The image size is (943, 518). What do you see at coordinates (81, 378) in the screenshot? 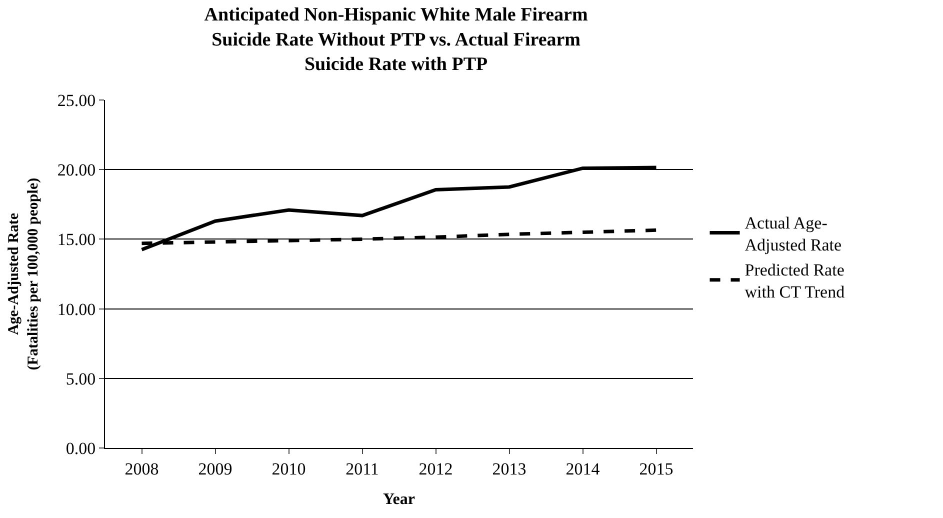
I see `y-tick-label: 5.00` at bounding box center [81, 378].